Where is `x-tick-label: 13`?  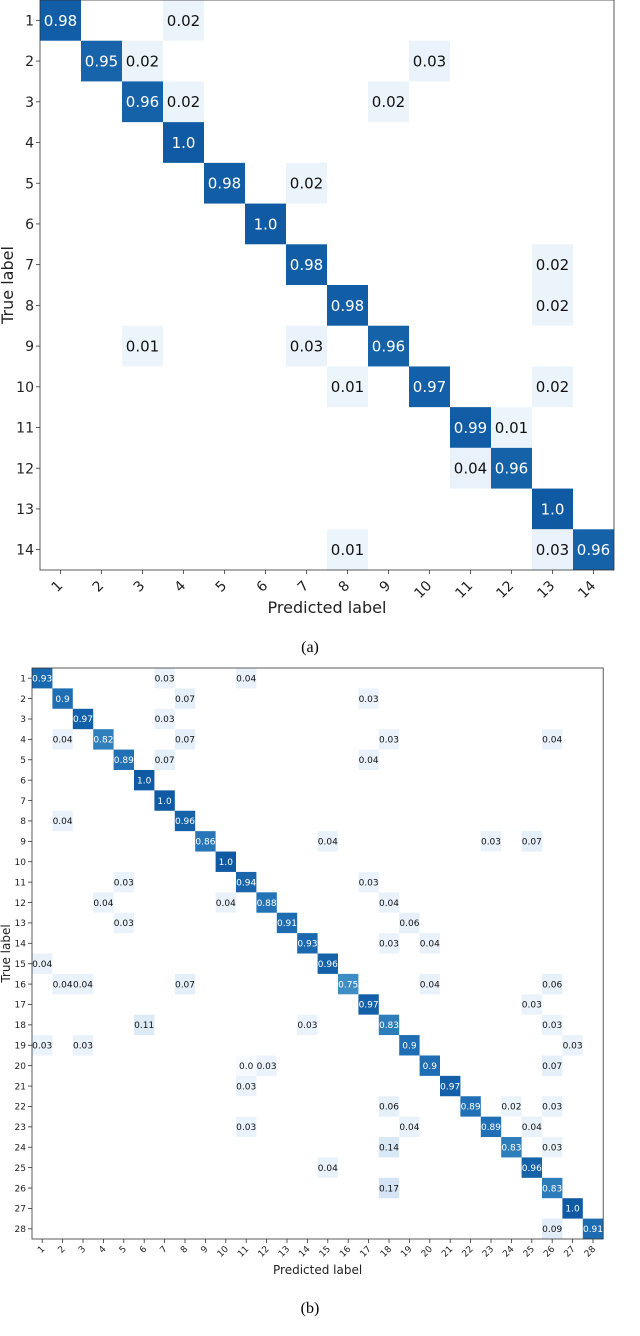 x-tick-label: 13 is located at coordinates (284, 1251).